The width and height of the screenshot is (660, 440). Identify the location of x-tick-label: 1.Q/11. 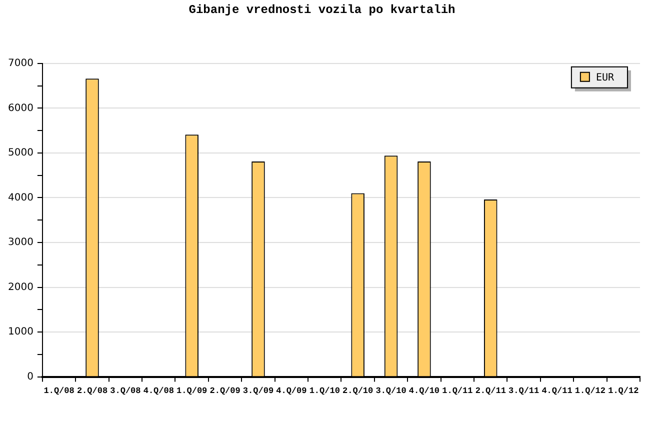
(457, 391).